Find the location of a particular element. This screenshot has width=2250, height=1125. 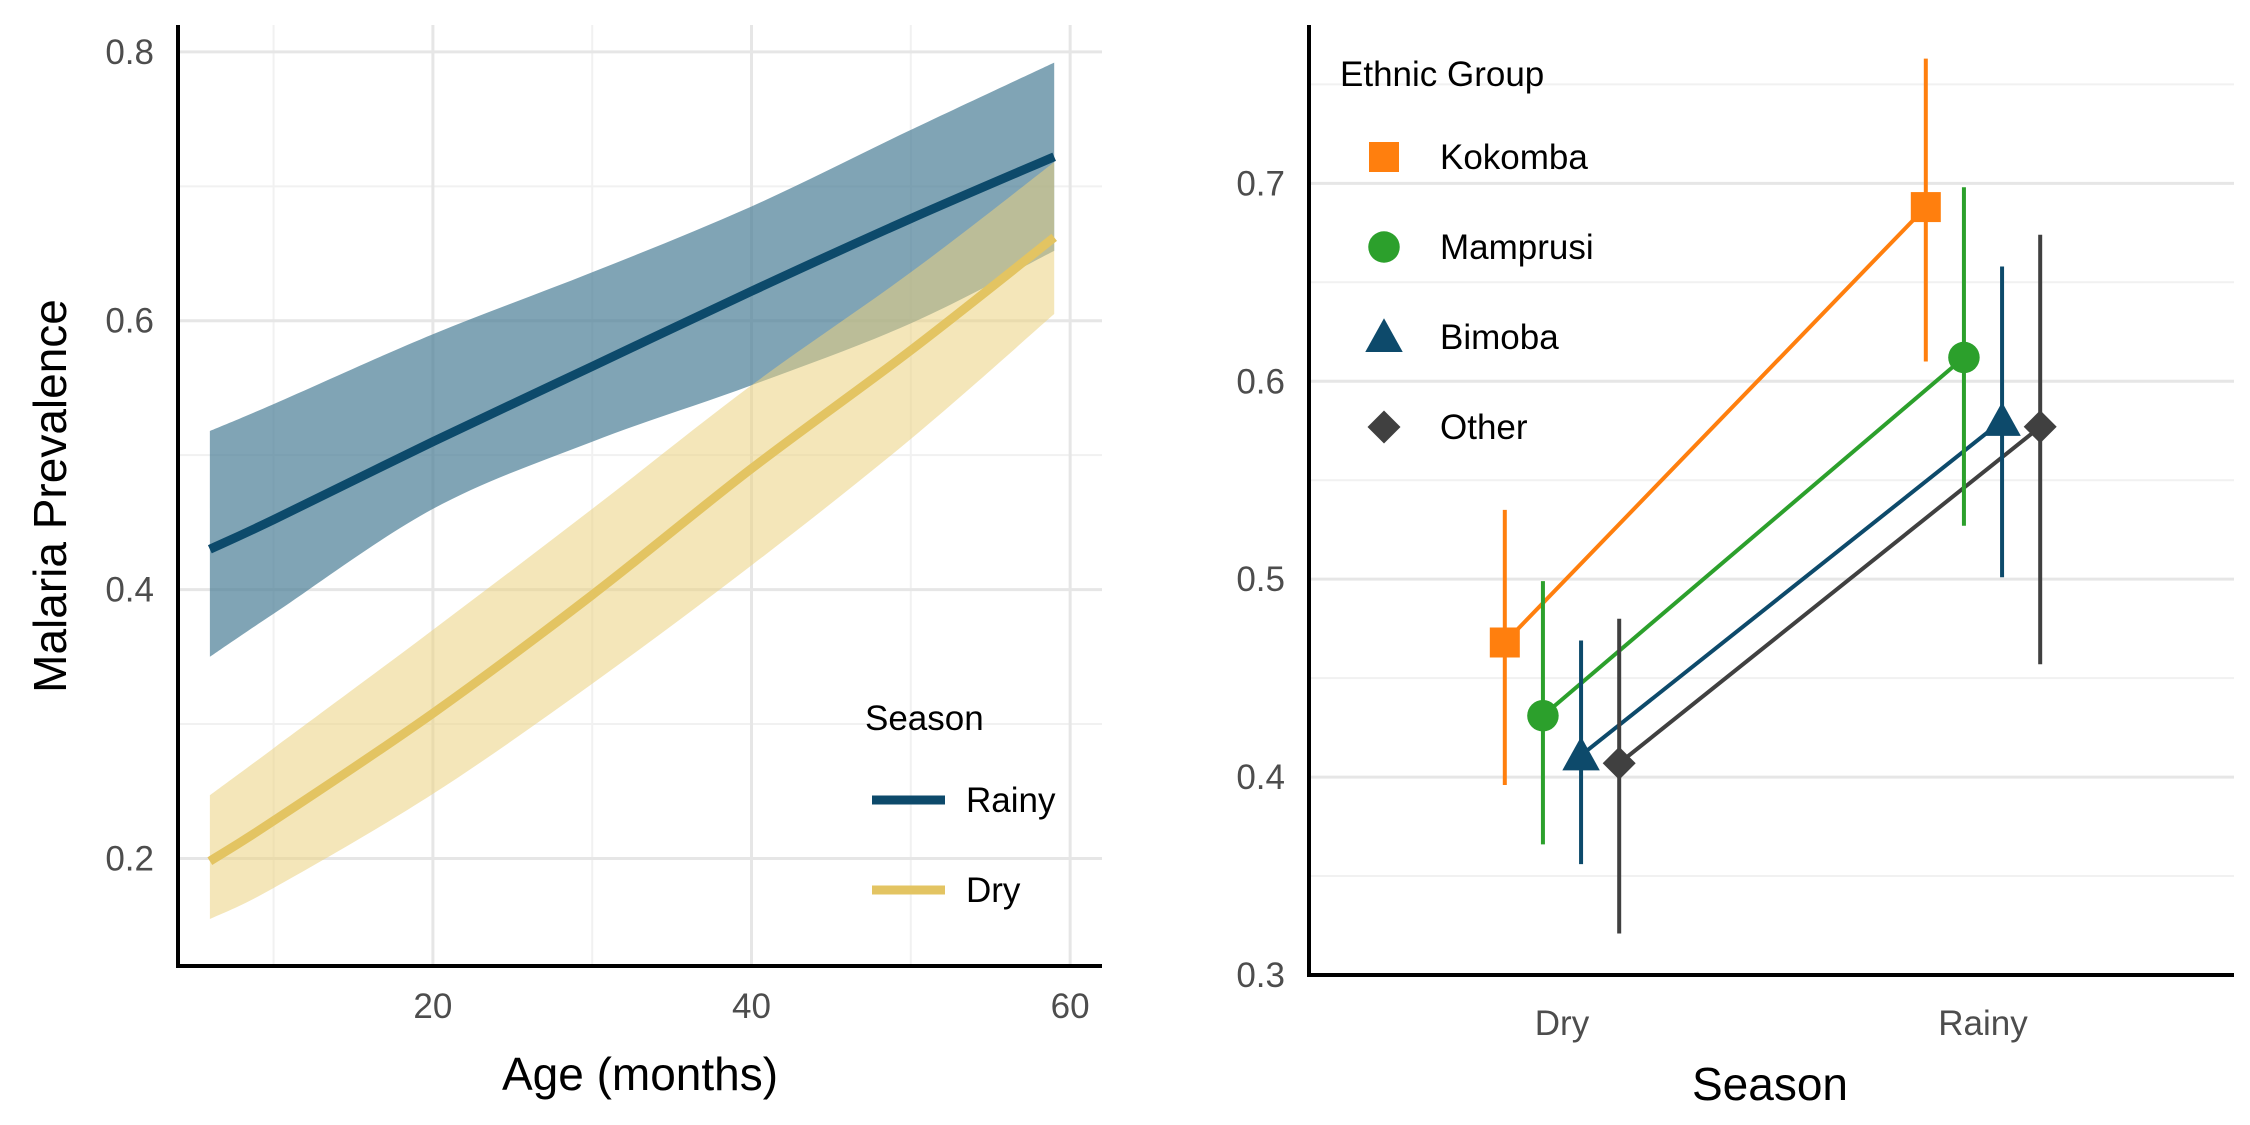

connector-kokomba is located at coordinates (1715, 424).